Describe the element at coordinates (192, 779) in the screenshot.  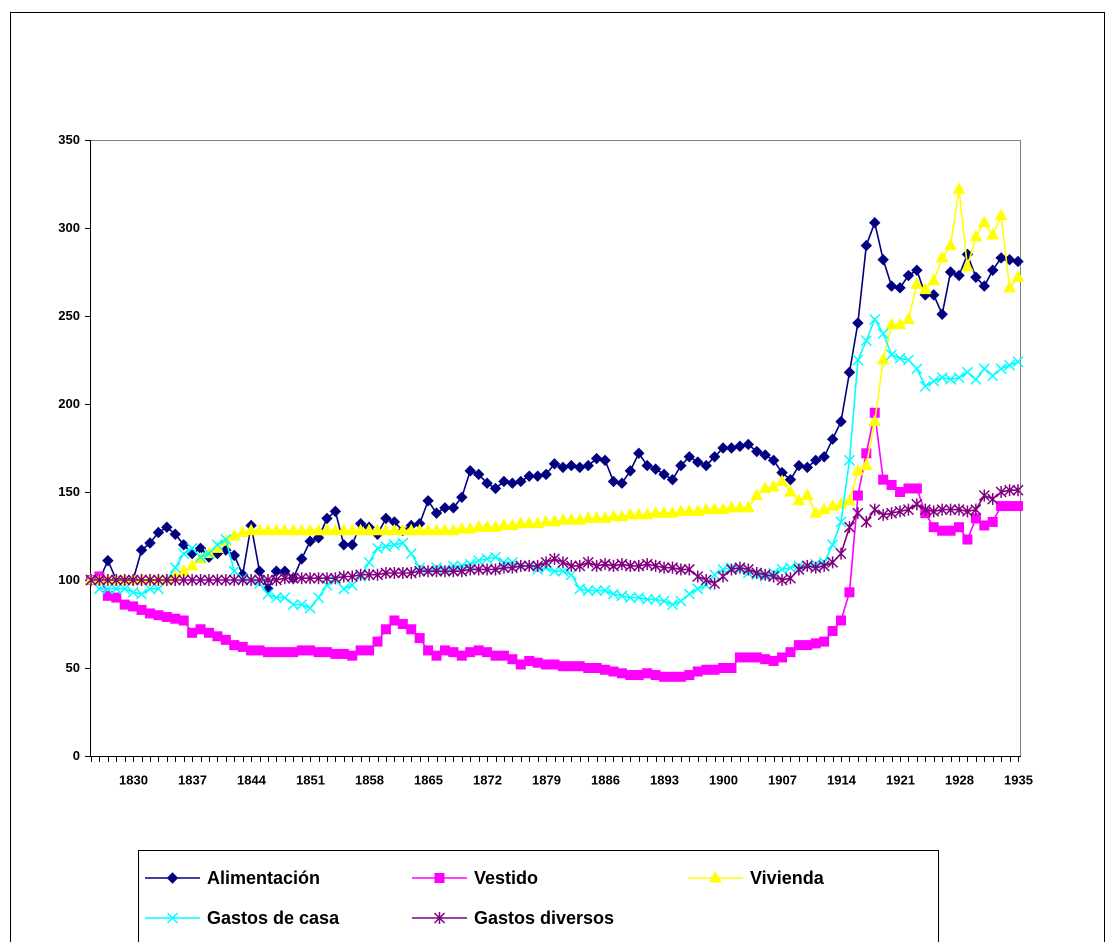
I see `x-tick-label: 1837` at that location.